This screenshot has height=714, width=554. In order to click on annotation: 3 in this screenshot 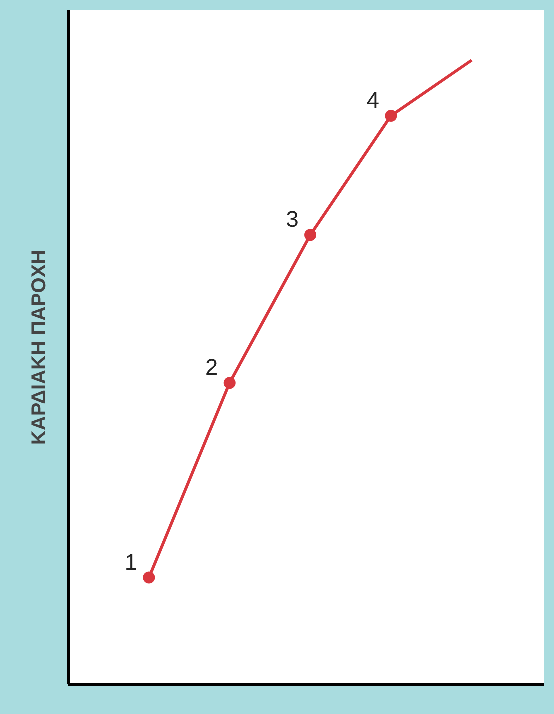, I will do `click(292, 219)`.